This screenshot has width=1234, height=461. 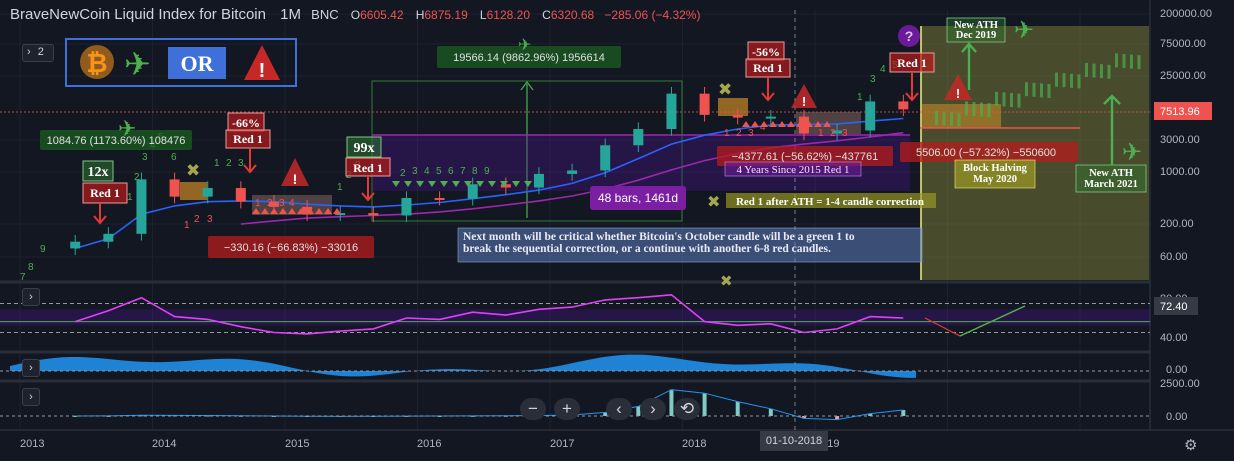 I want to click on time-tick: 2017, so click(x=562, y=444).